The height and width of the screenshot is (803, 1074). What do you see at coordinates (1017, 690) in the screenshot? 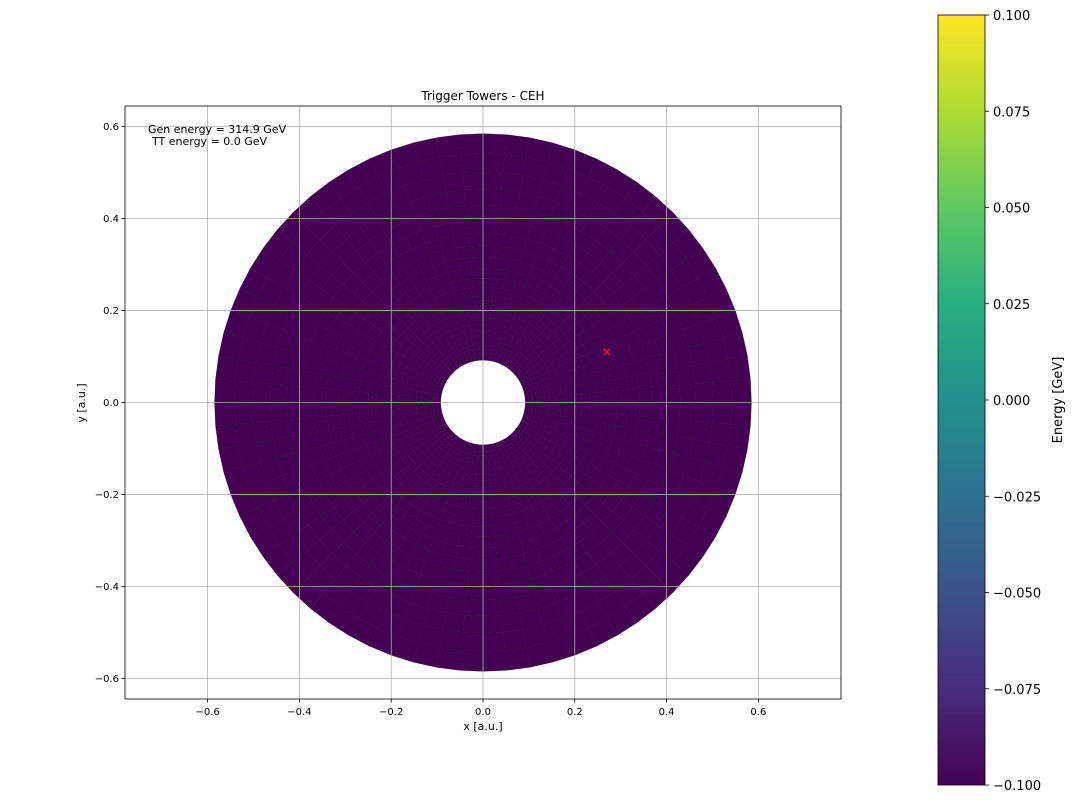
I see `colorbar-tick-label: −0.075` at bounding box center [1017, 690].